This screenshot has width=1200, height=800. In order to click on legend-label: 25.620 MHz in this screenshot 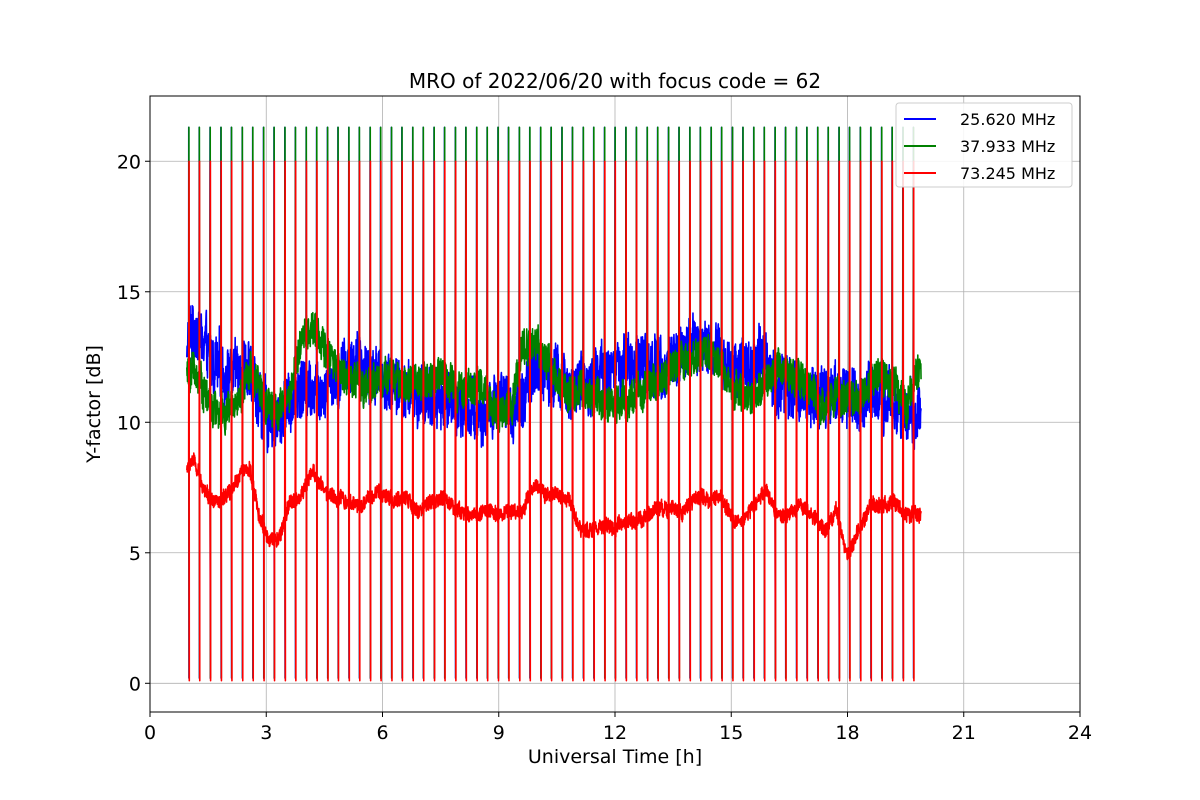, I will do `click(1007, 119)`.